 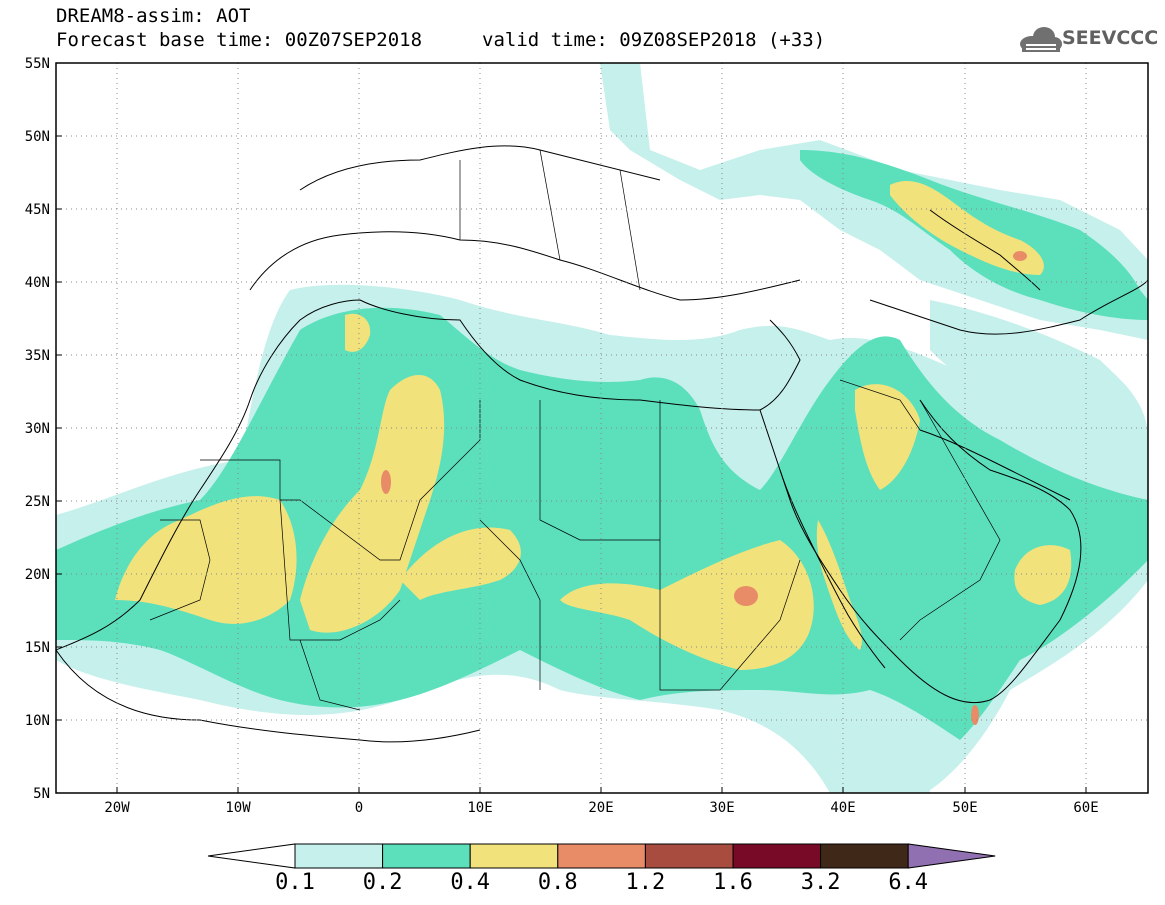 What do you see at coordinates (470, 882) in the screenshot?
I see `colorbar-tick-label: 0.4` at bounding box center [470, 882].